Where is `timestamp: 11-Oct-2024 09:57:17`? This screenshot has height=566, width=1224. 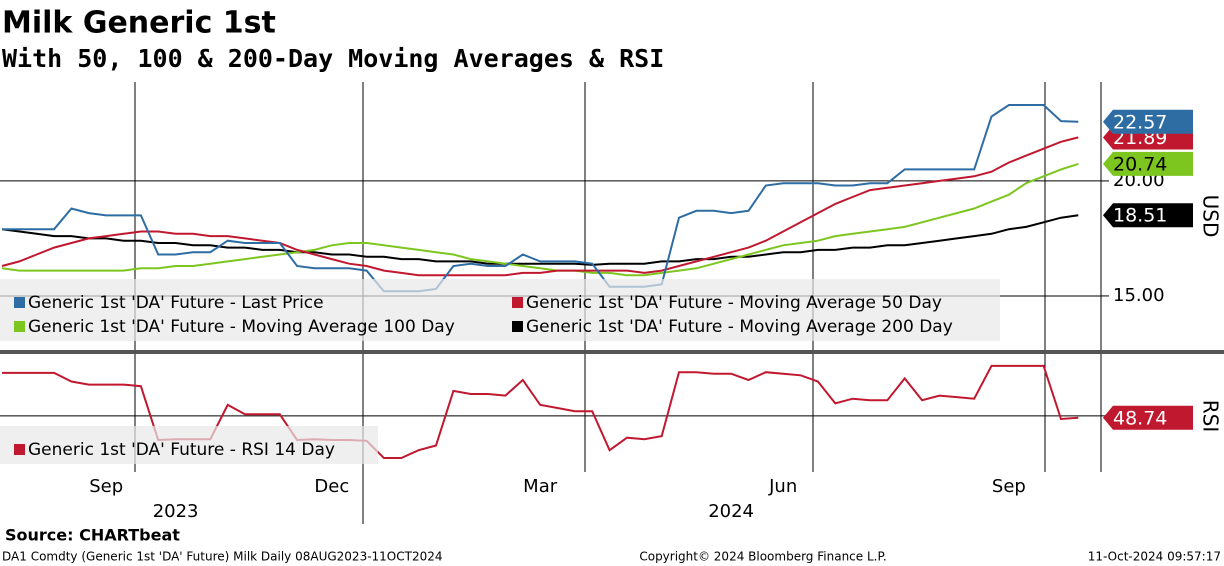
timestamp: 11-Oct-2024 09:57:17 is located at coordinates (1154, 557).